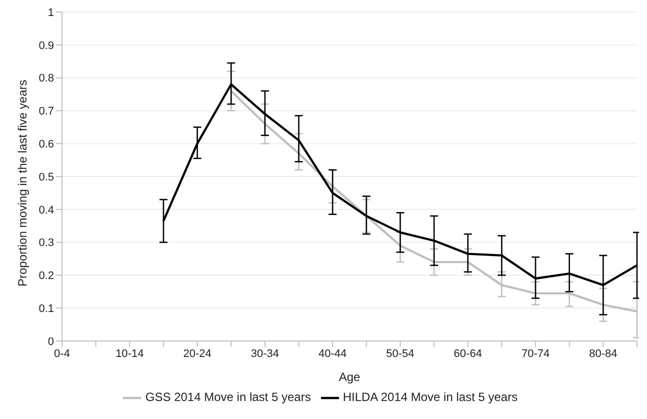  Describe the element at coordinates (22, 183) in the screenshot. I see `y-axis-title: Proportion moving in the last five years` at that location.